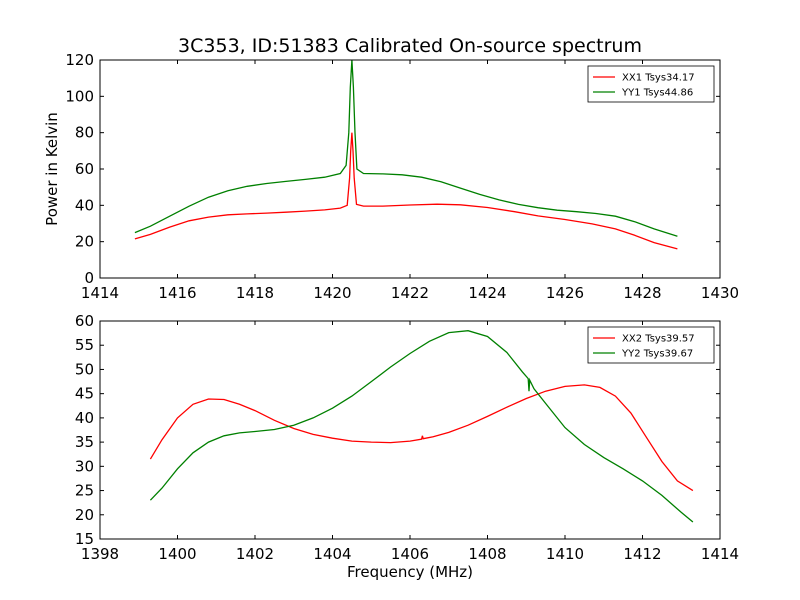 The width and height of the screenshot is (800, 600). I want to click on y-tick-label: 80, so click(84, 133).